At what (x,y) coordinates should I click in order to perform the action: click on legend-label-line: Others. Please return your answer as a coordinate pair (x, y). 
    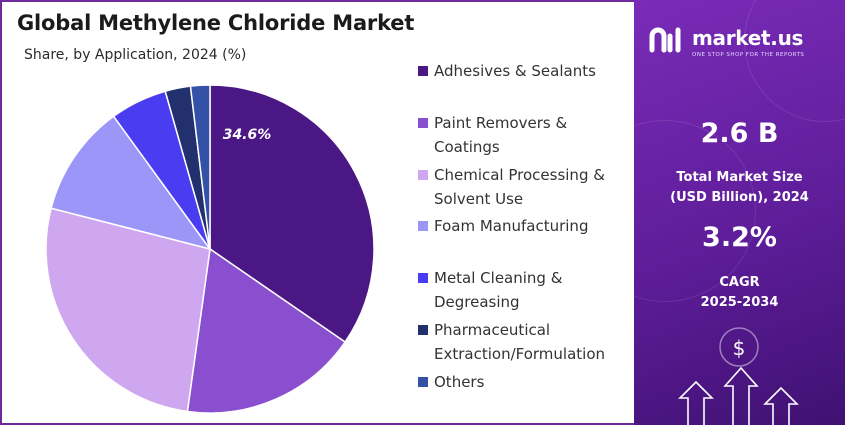
    Looking at the image, I should click on (459, 382).